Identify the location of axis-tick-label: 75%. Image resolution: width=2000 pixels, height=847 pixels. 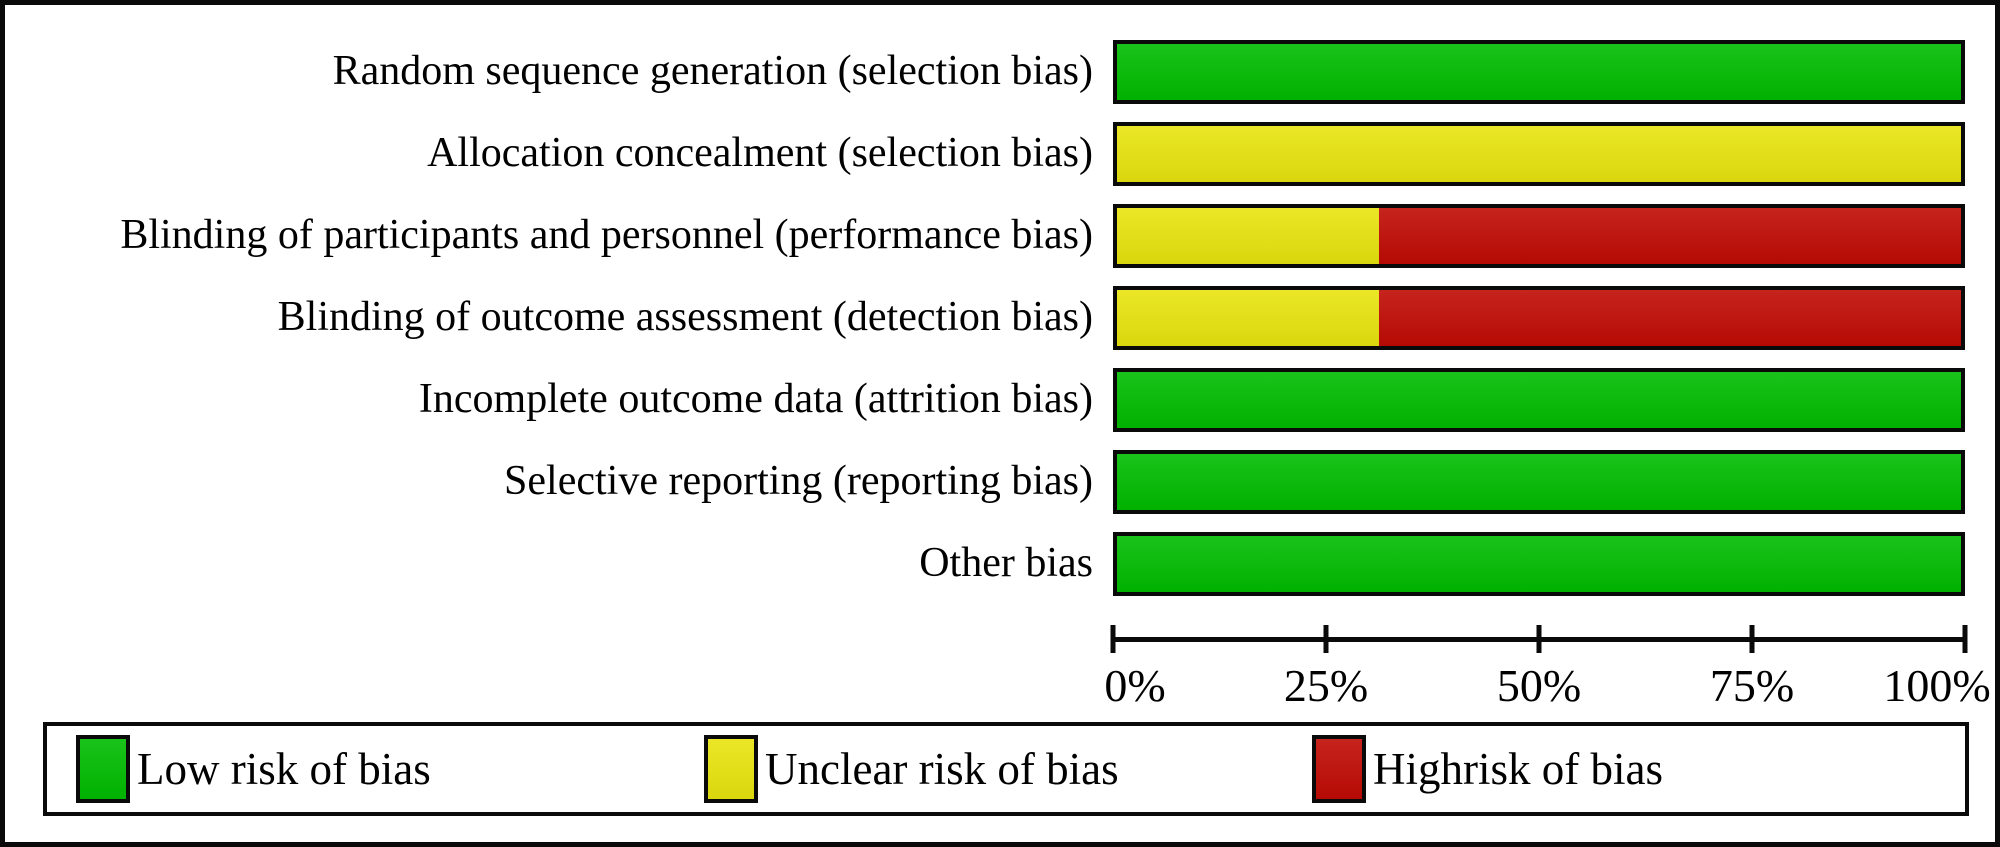
(1752, 685).